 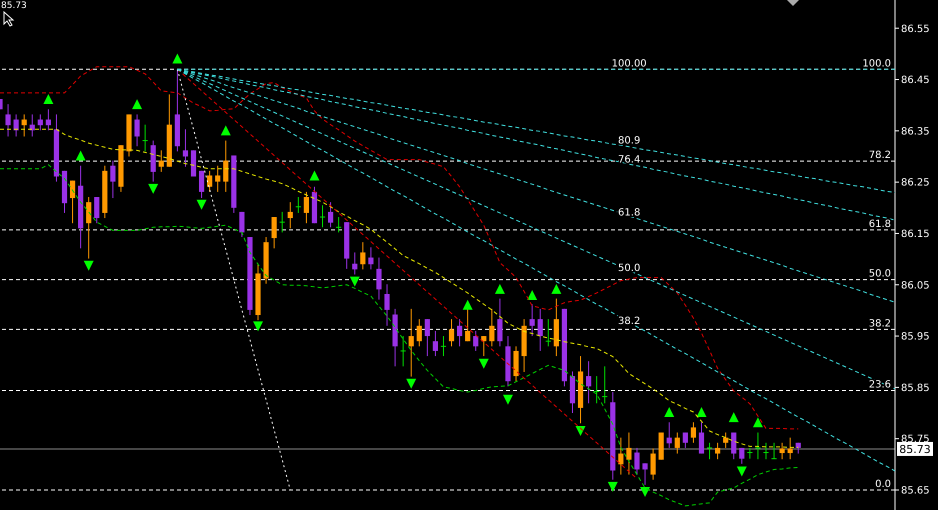 What do you see at coordinates (876, 64) in the screenshot?
I see `annotation: 100.0` at bounding box center [876, 64].